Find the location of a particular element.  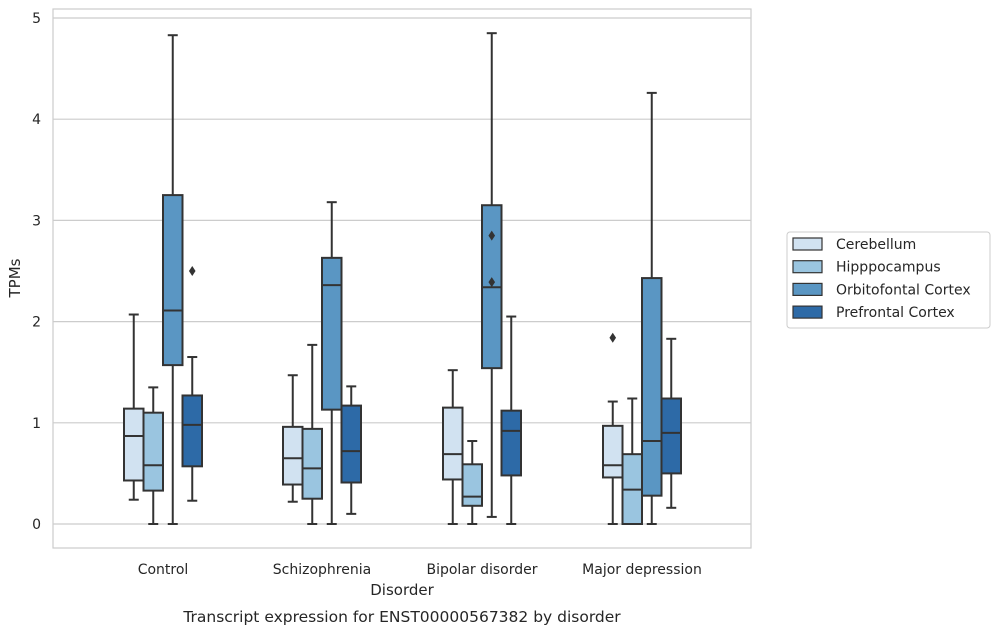

x-tick-label: Schizophrenia is located at coordinates (322, 570).